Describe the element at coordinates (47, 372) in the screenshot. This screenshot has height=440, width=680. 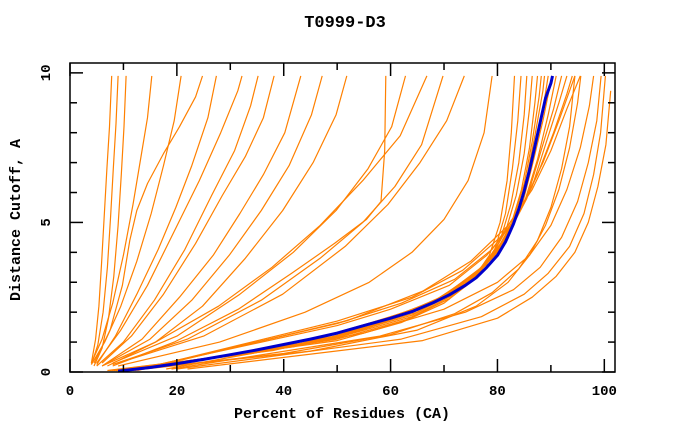
I see `y-tick-label: 0` at that location.